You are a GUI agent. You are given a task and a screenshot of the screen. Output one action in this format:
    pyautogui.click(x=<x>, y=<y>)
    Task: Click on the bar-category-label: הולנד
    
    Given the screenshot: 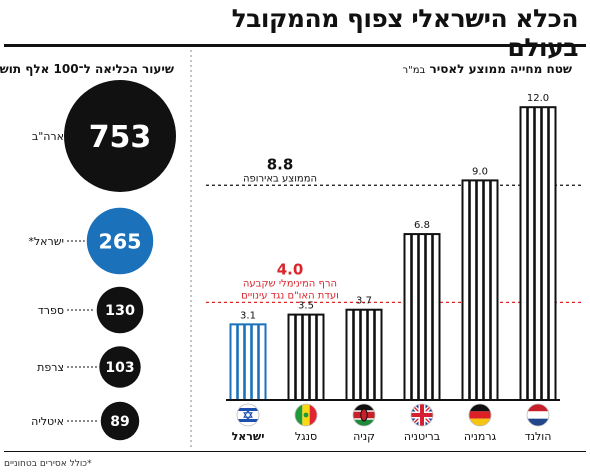 What is the action you would take?
    pyautogui.click(x=538, y=436)
    